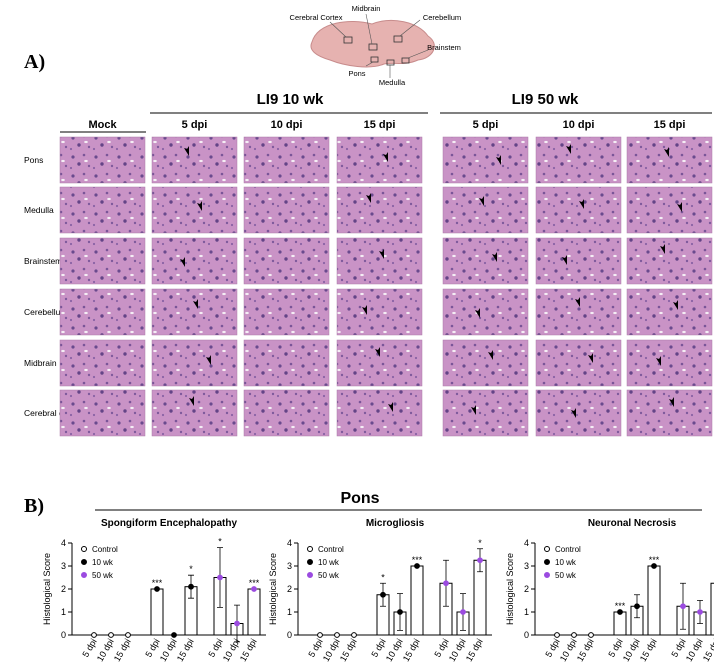 The image size is (714, 671). I want to click on chart-title: Microgliosis, so click(395, 523).